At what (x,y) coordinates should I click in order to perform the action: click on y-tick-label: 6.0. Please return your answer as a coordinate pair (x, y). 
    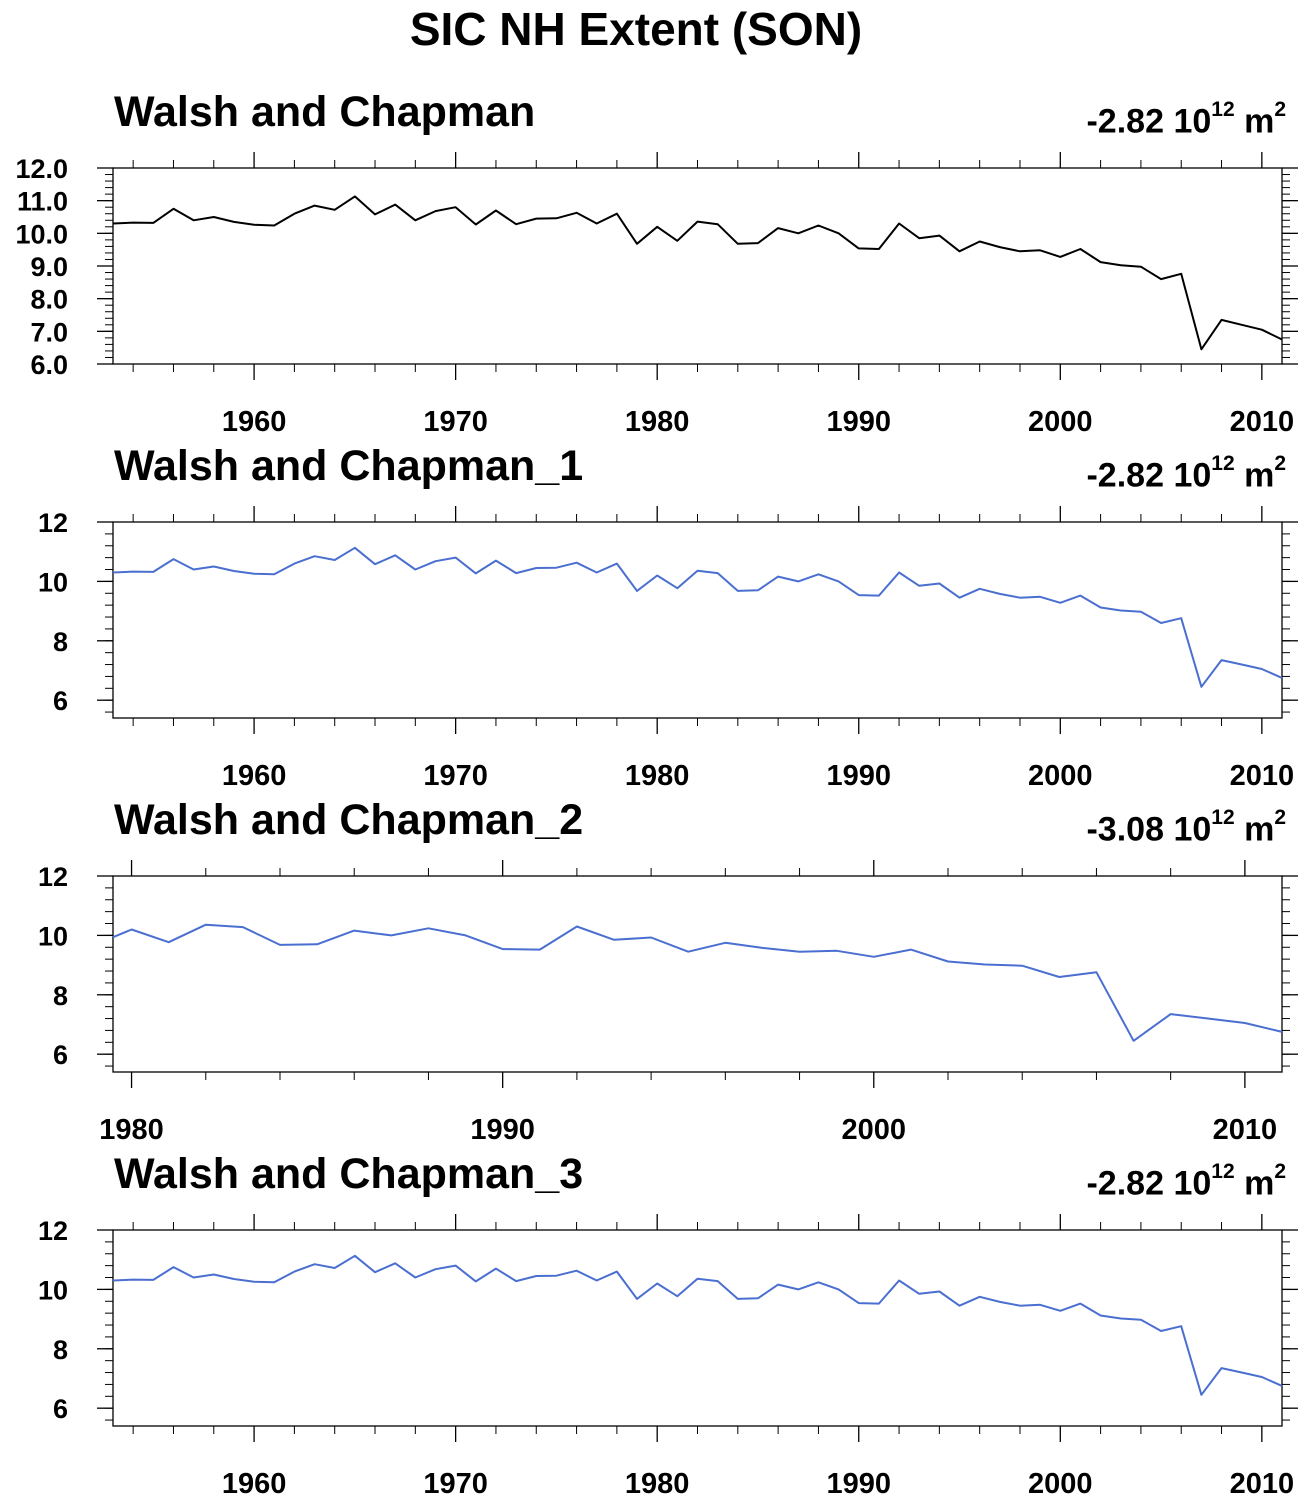
    Looking at the image, I should click on (49, 365).